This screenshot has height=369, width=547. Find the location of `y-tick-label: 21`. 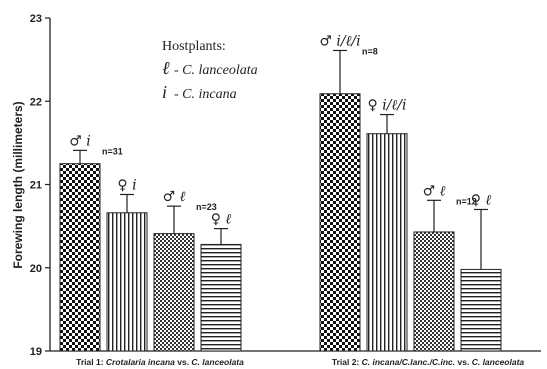

y-tick-label: 21 is located at coordinates (36, 186).